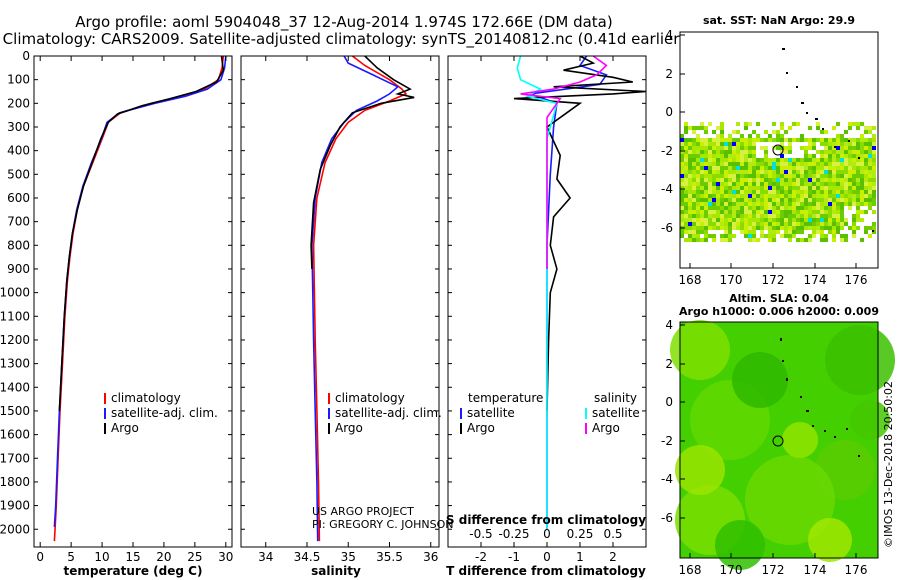 The height and width of the screenshot is (580, 900). What do you see at coordinates (760, 380) in the screenshot?
I see `sla-blob` at bounding box center [760, 380].